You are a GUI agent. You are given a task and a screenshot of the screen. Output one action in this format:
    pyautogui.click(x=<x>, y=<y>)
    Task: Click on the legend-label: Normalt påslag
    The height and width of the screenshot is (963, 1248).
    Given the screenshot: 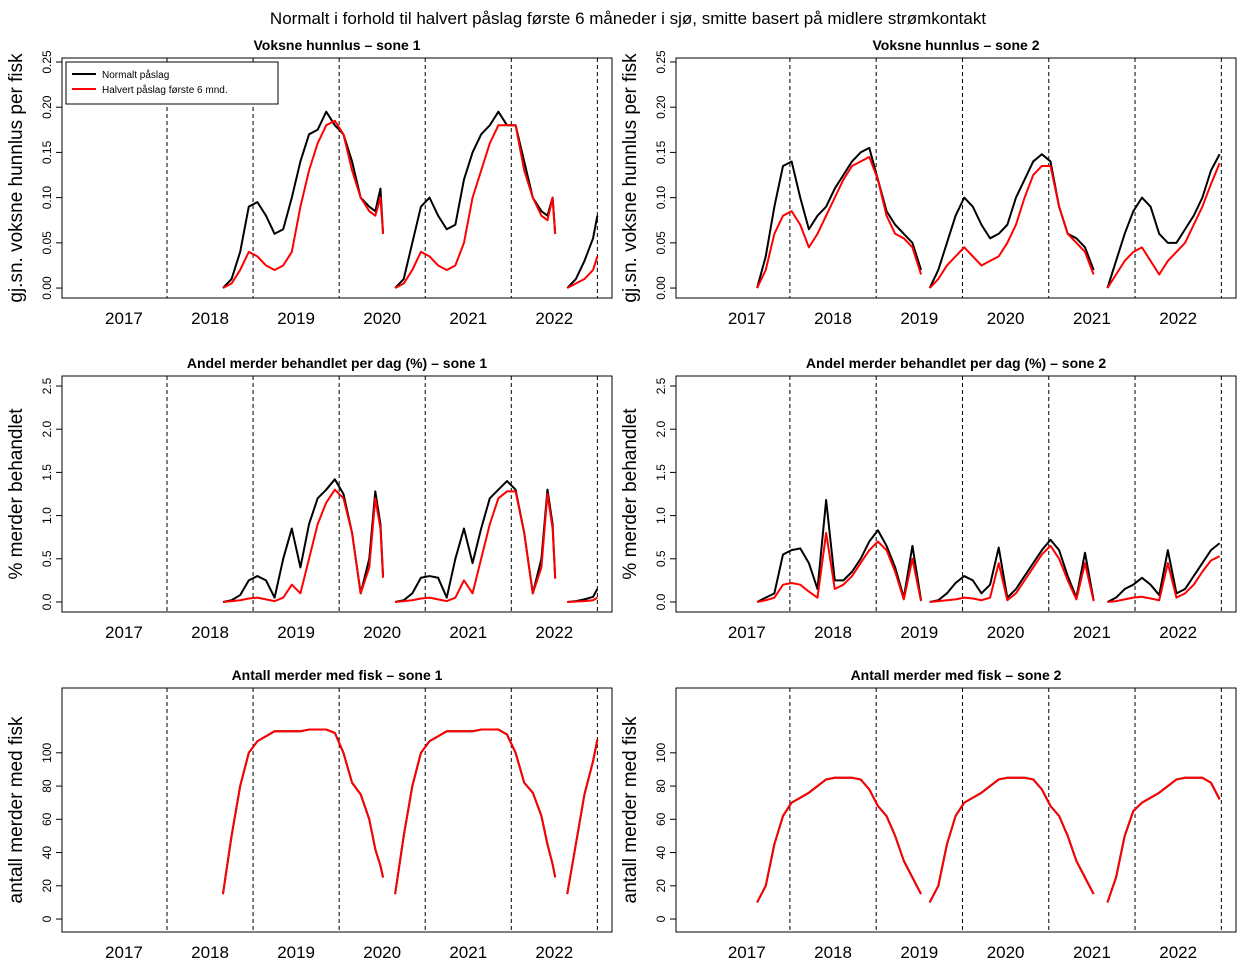 What is the action you would take?
    pyautogui.click(x=135, y=75)
    